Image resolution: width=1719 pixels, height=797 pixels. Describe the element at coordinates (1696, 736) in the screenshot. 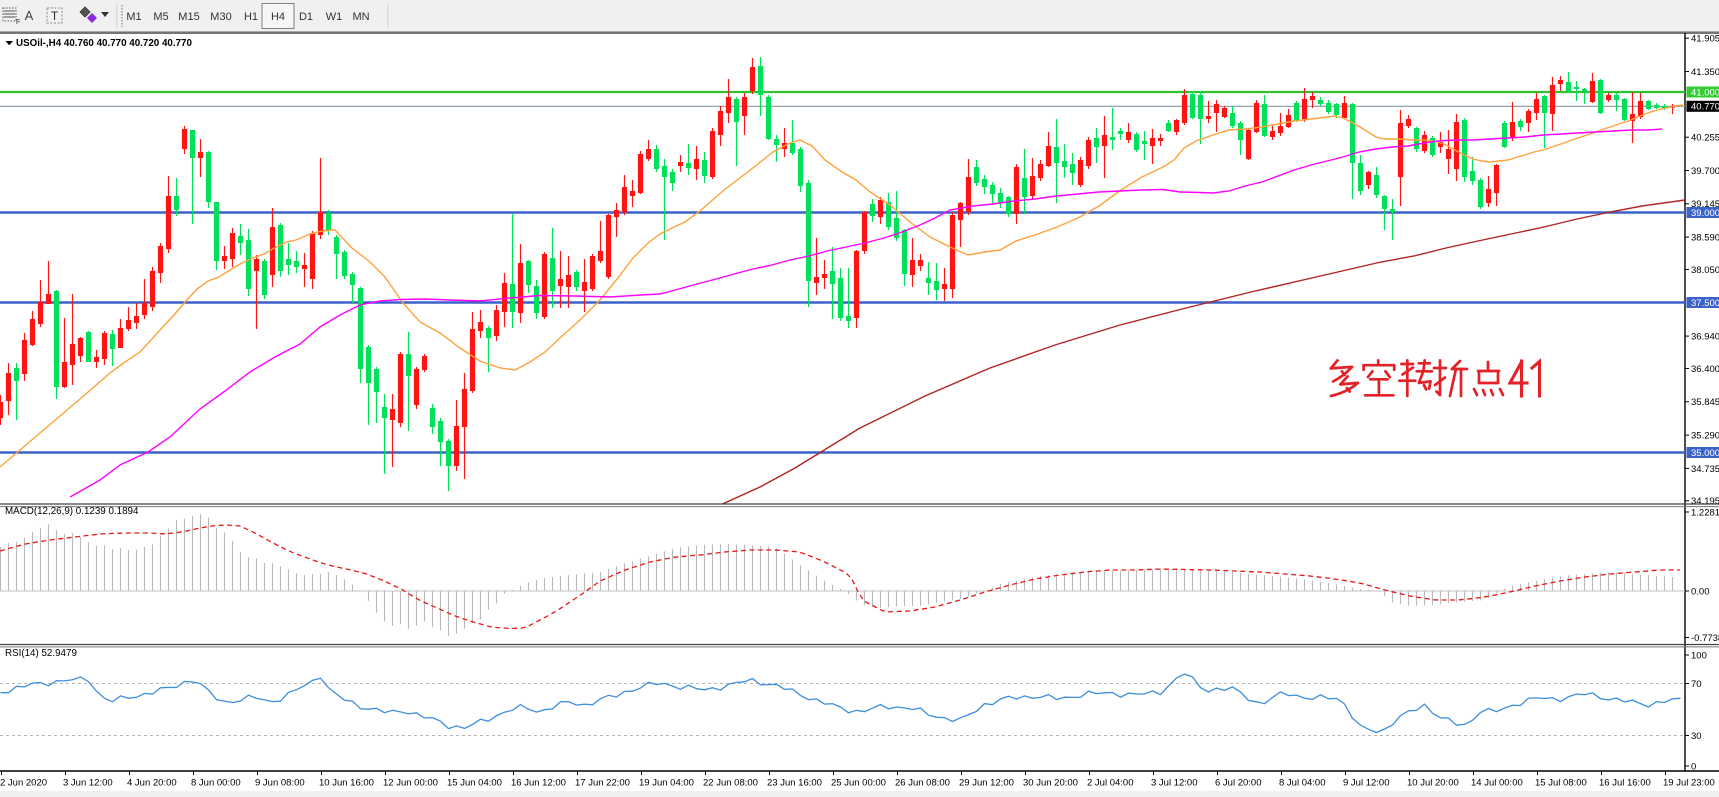

I see `svg-text: 30` at that location.